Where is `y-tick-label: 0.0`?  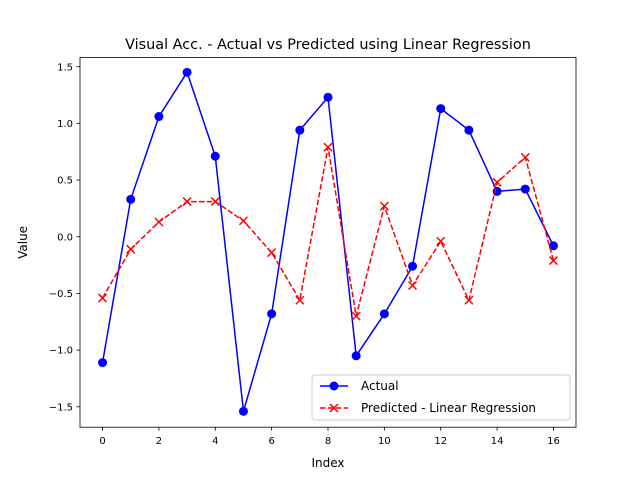 y-tick-label: 0.0 is located at coordinates (65, 237).